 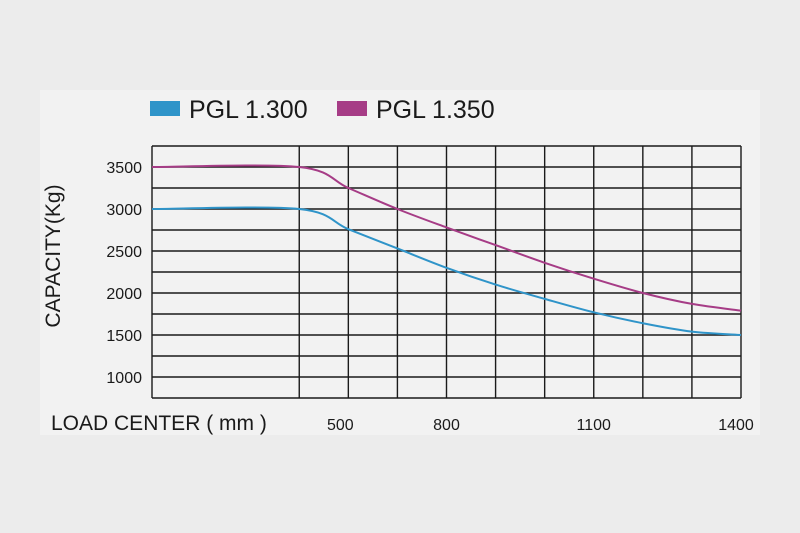 I want to click on legend: PGL 1.300 PGL 1.350, so click(x=322, y=110).